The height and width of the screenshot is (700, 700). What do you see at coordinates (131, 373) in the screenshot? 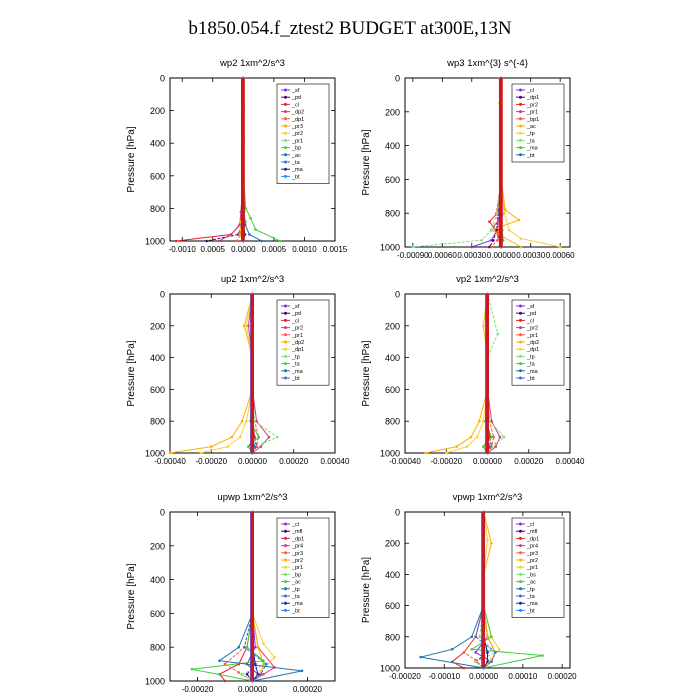
I see `y-axis-label: Pressure [hPa]` at bounding box center [131, 373].